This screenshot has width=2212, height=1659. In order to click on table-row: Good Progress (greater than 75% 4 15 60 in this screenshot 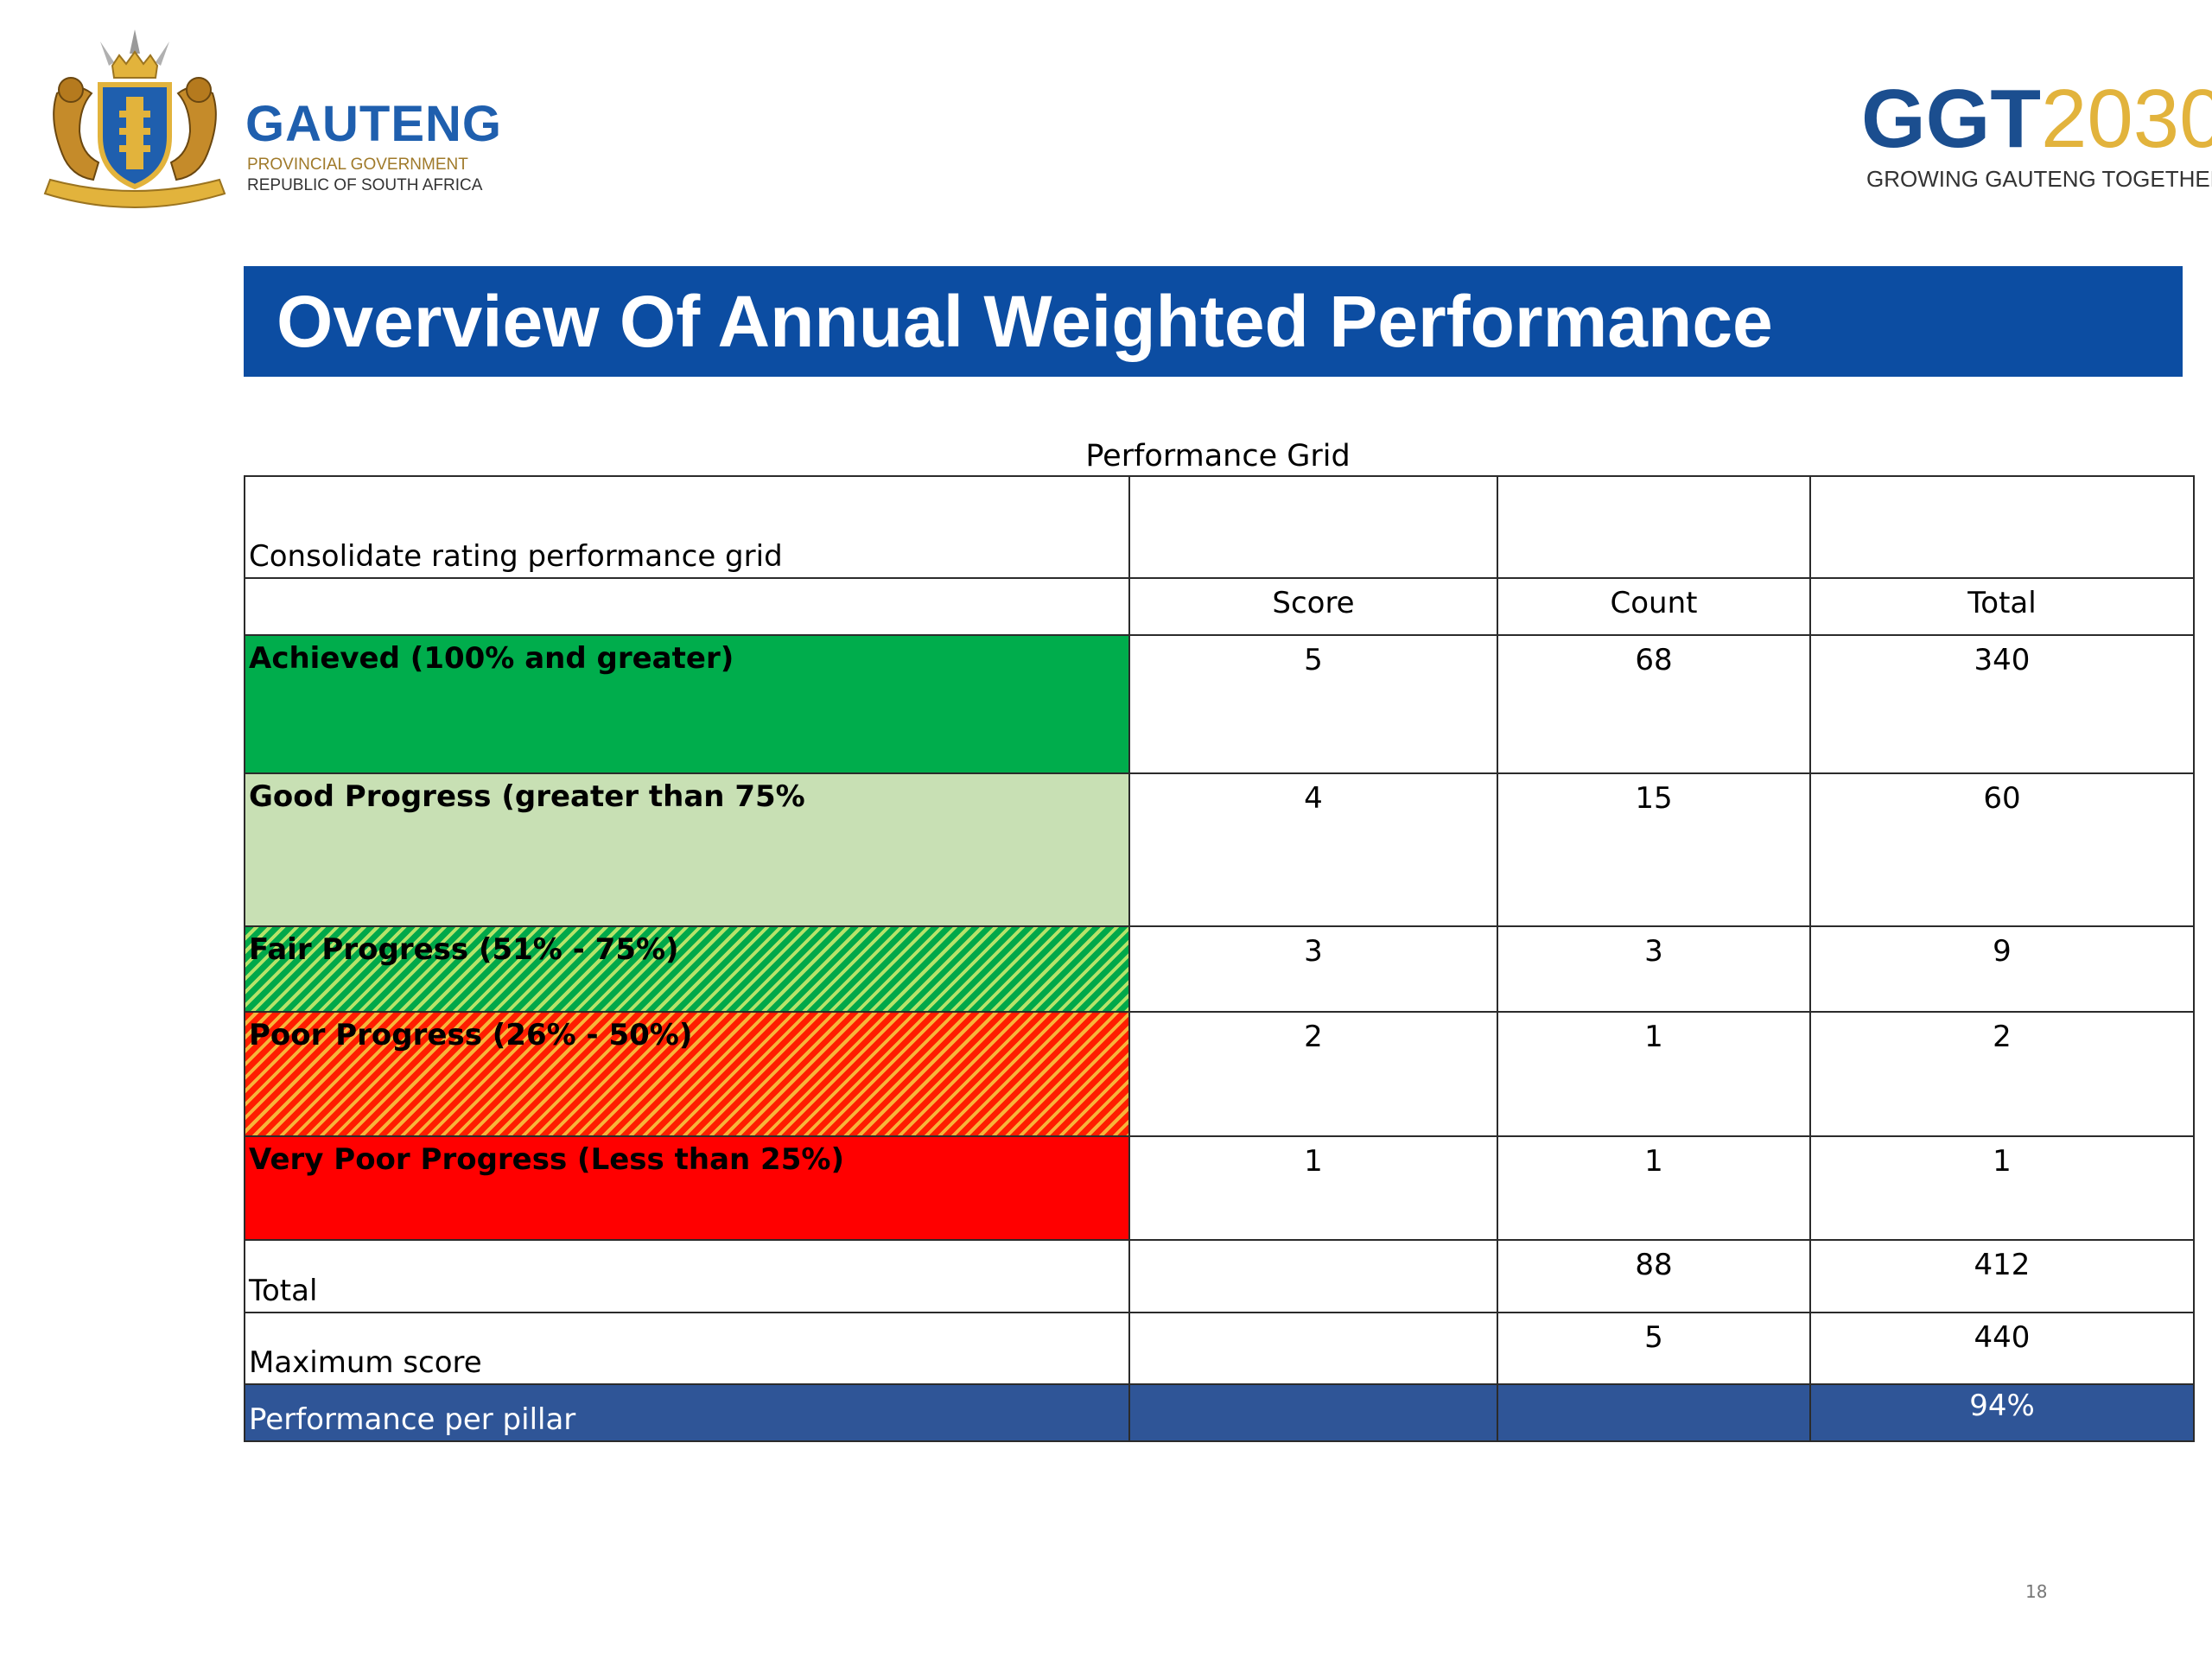, I will do `click(1219, 849)`.